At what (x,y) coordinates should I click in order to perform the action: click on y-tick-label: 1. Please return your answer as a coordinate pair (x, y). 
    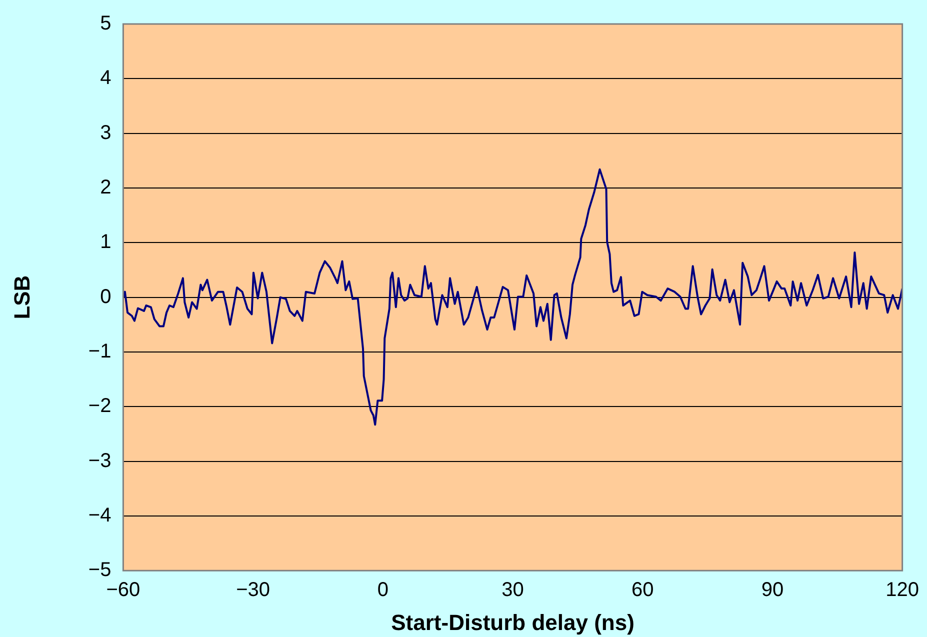
    Looking at the image, I should click on (106, 242).